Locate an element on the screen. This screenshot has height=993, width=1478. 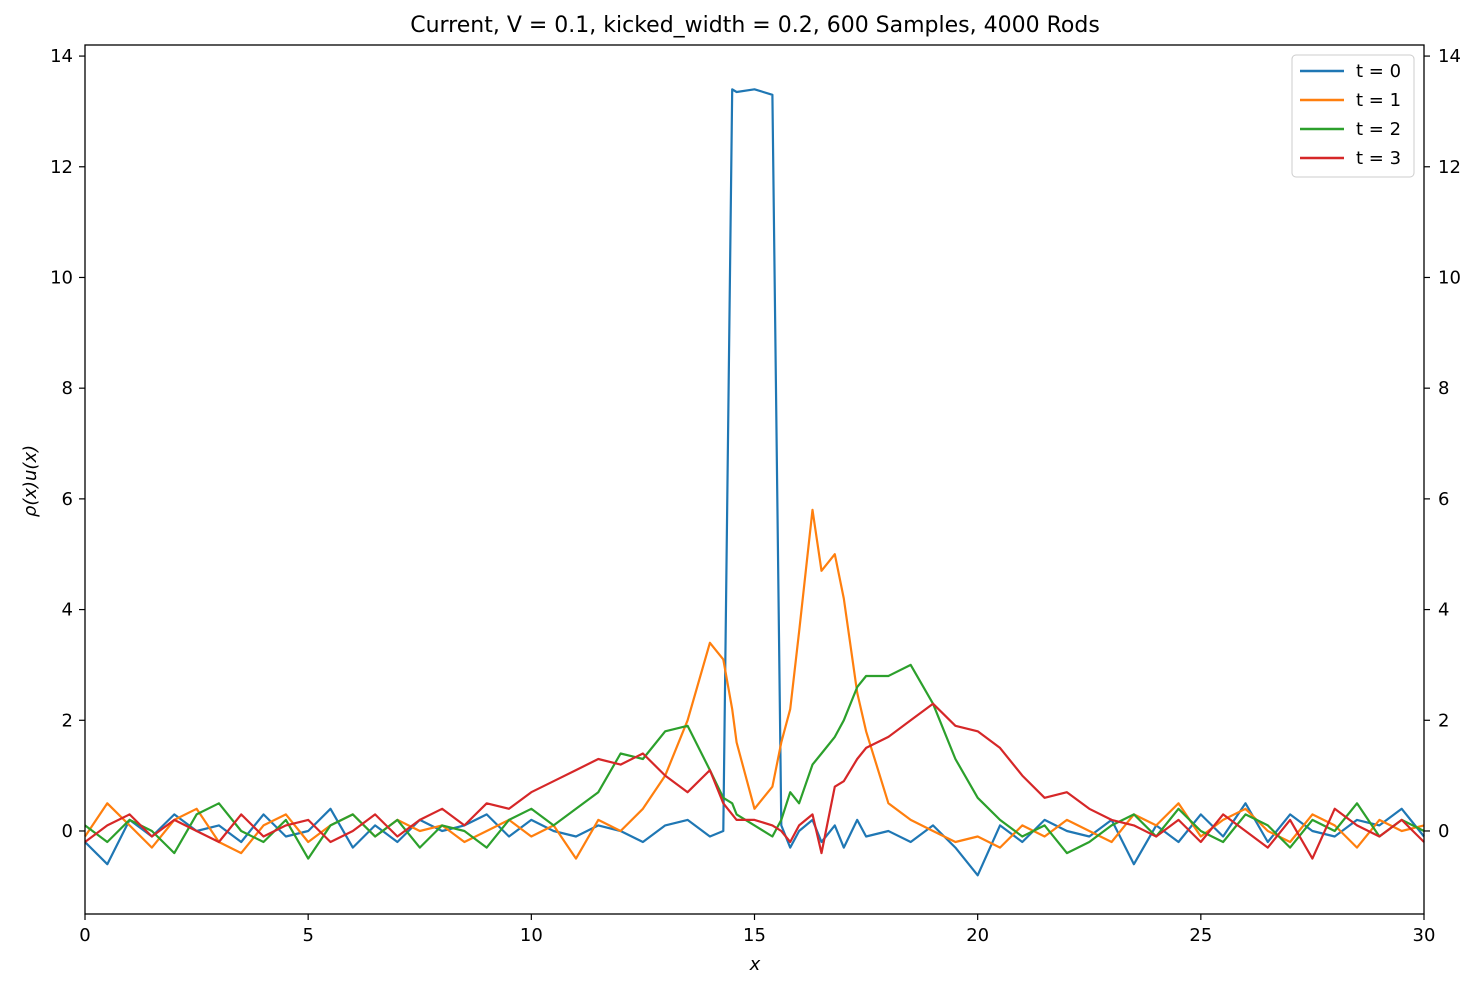
legend-box is located at coordinates (1353, 116).